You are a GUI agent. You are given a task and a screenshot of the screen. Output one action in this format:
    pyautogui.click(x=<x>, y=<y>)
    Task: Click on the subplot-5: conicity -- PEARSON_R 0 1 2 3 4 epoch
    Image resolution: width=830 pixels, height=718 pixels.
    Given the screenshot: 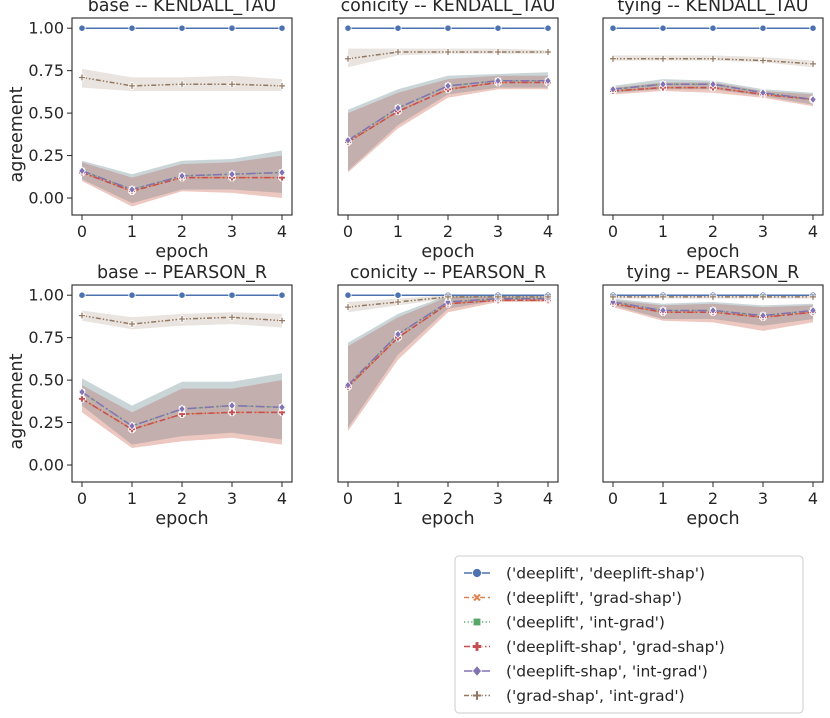 What is the action you would take?
    pyautogui.click(x=448, y=396)
    